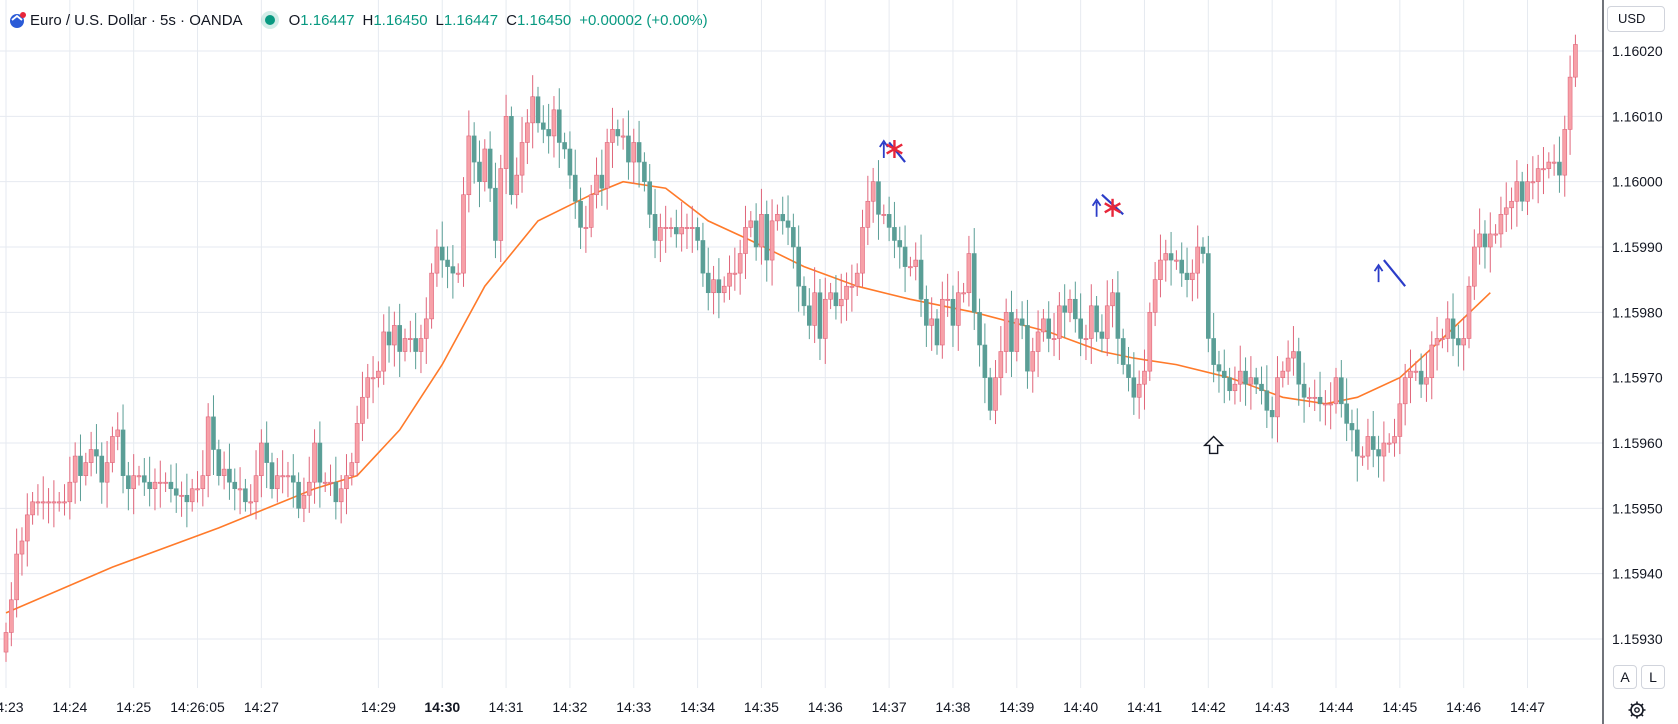 This screenshot has height=724, width=1678. What do you see at coordinates (378, 707) in the screenshot?
I see `time-tick-label: 14:29` at bounding box center [378, 707].